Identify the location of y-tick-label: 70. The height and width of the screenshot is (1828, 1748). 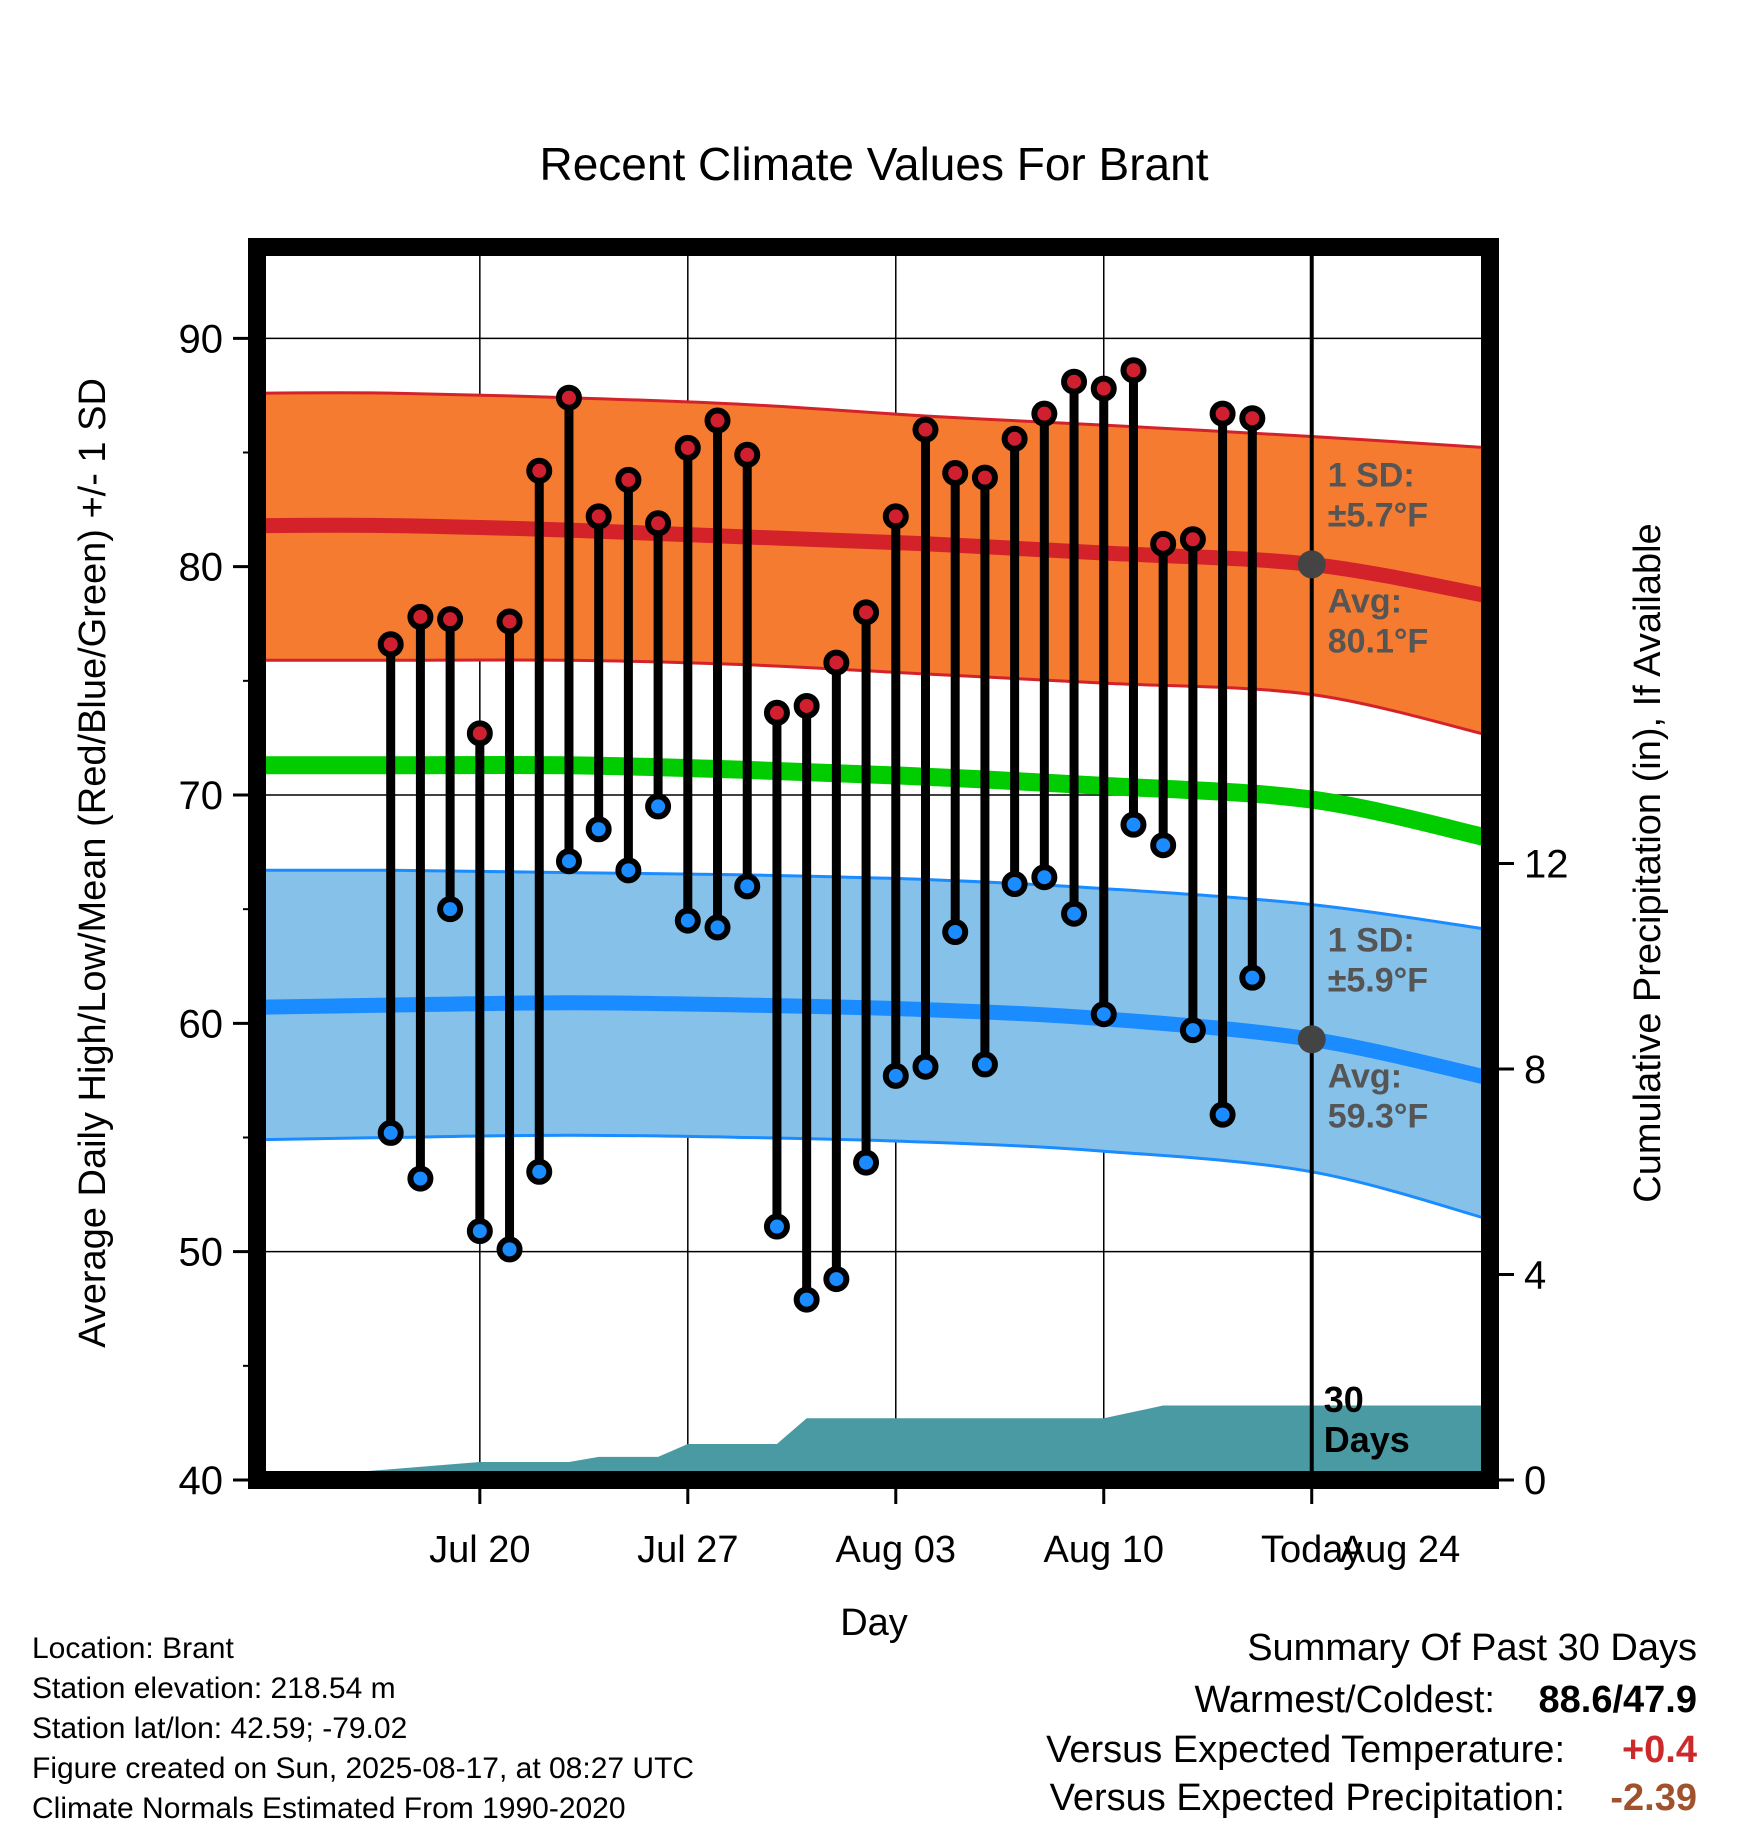
(201, 796).